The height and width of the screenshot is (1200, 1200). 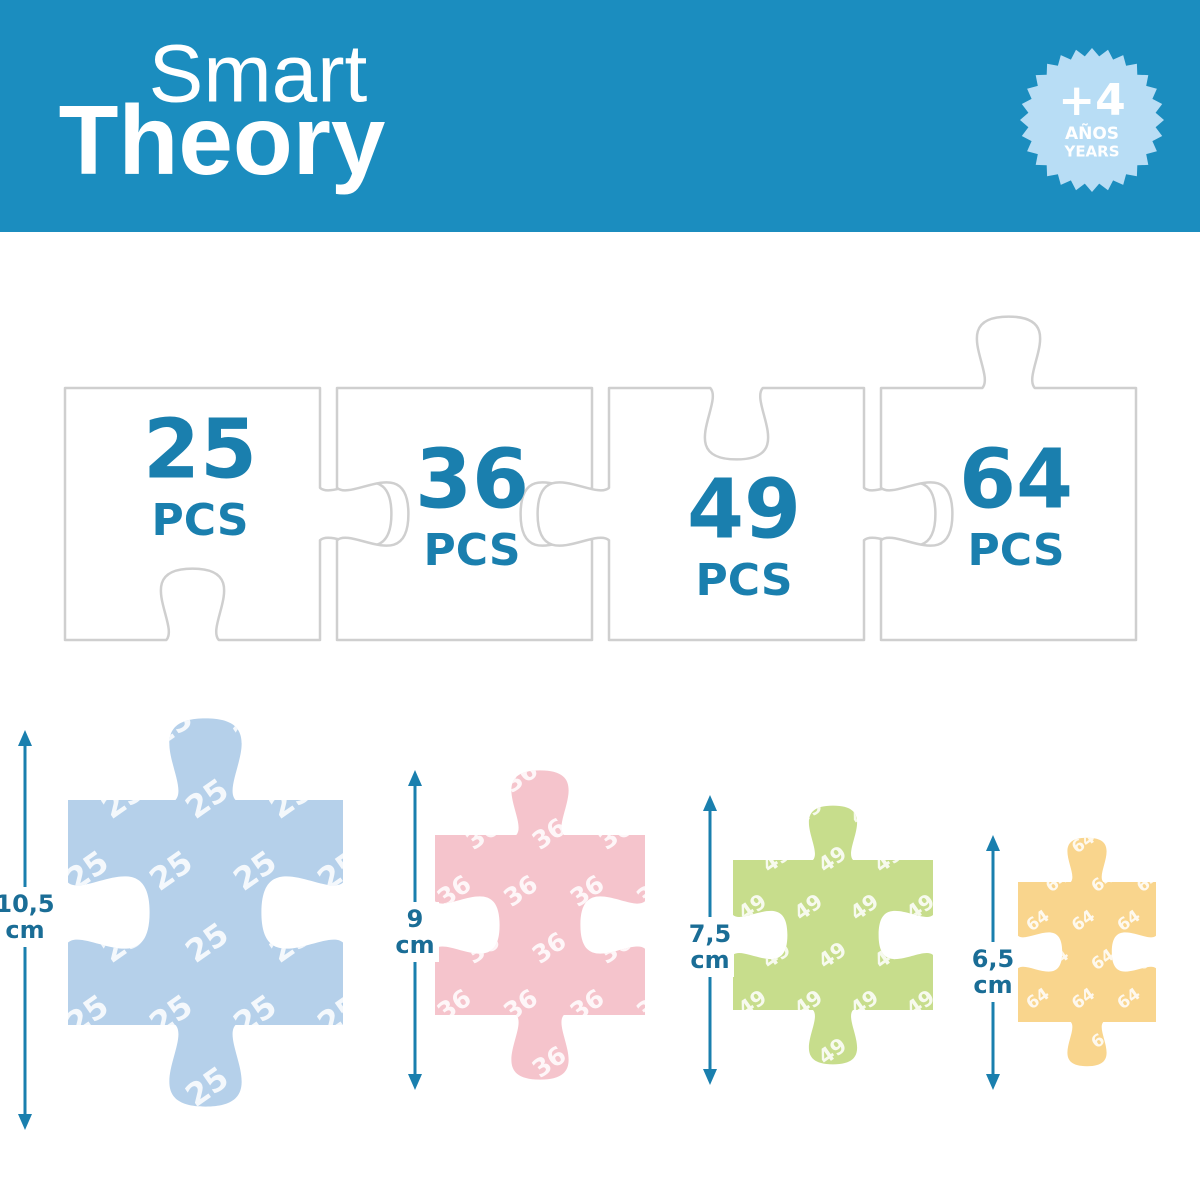 What do you see at coordinates (200, 449) in the screenshot?
I see `piece-count: 25` at bounding box center [200, 449].